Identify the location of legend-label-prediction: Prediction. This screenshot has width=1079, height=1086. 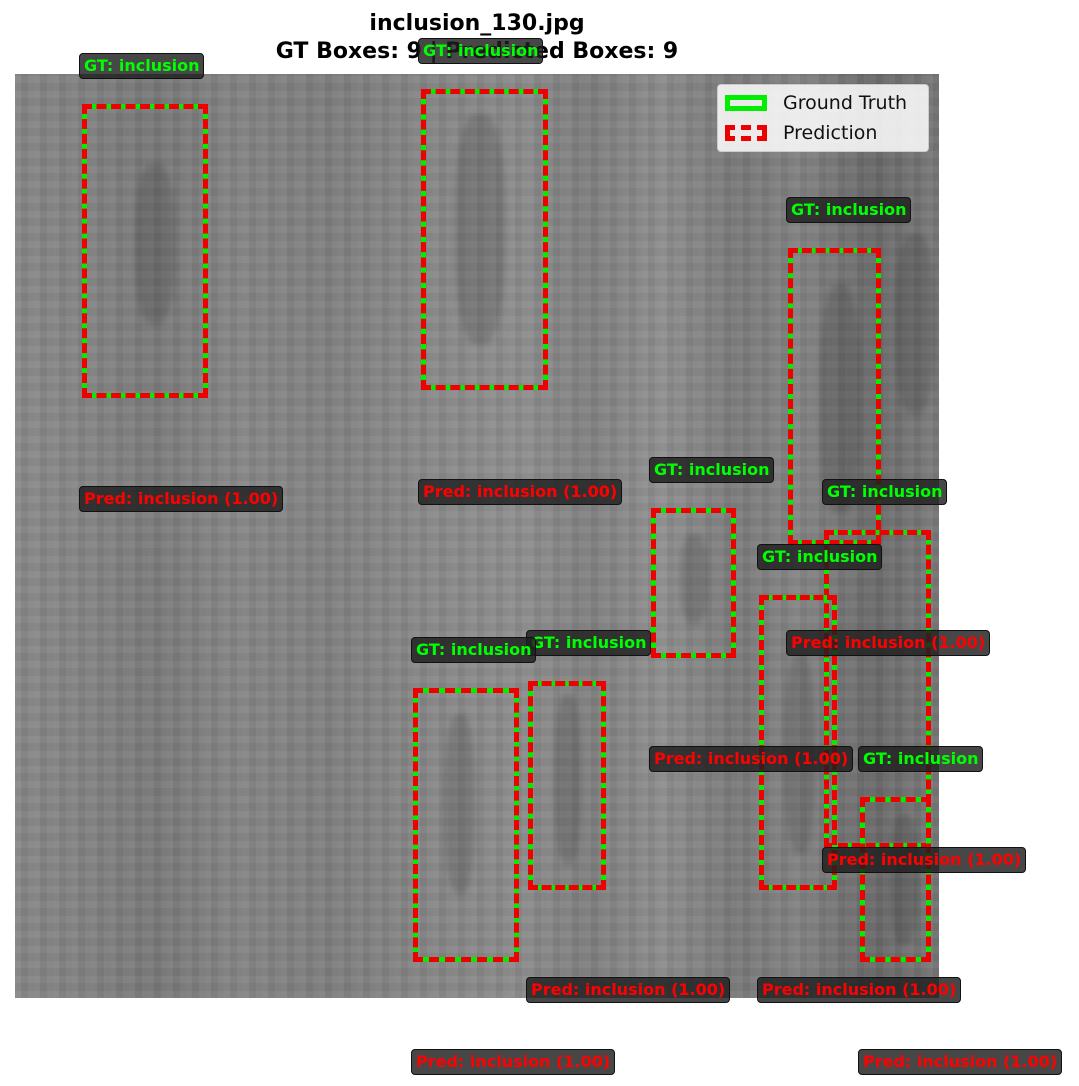
(830, 133).